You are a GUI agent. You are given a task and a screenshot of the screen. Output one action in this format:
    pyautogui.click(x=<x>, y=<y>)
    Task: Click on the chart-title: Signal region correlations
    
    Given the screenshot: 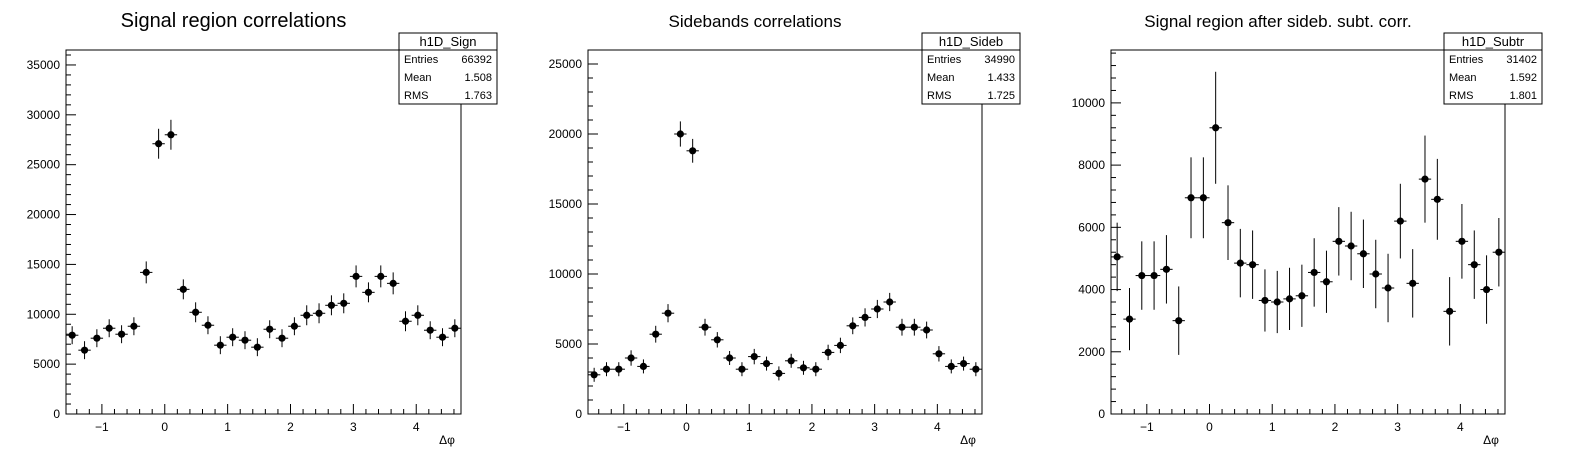 What is the action you would take?
    pyautogui.click(x=234, y=21)
    